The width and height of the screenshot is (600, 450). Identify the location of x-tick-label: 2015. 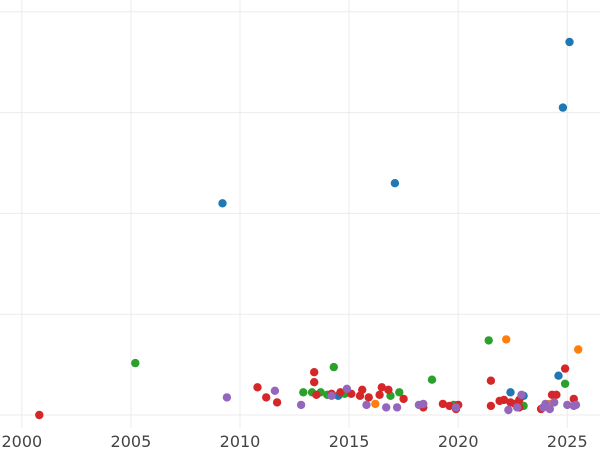
(349, 441).